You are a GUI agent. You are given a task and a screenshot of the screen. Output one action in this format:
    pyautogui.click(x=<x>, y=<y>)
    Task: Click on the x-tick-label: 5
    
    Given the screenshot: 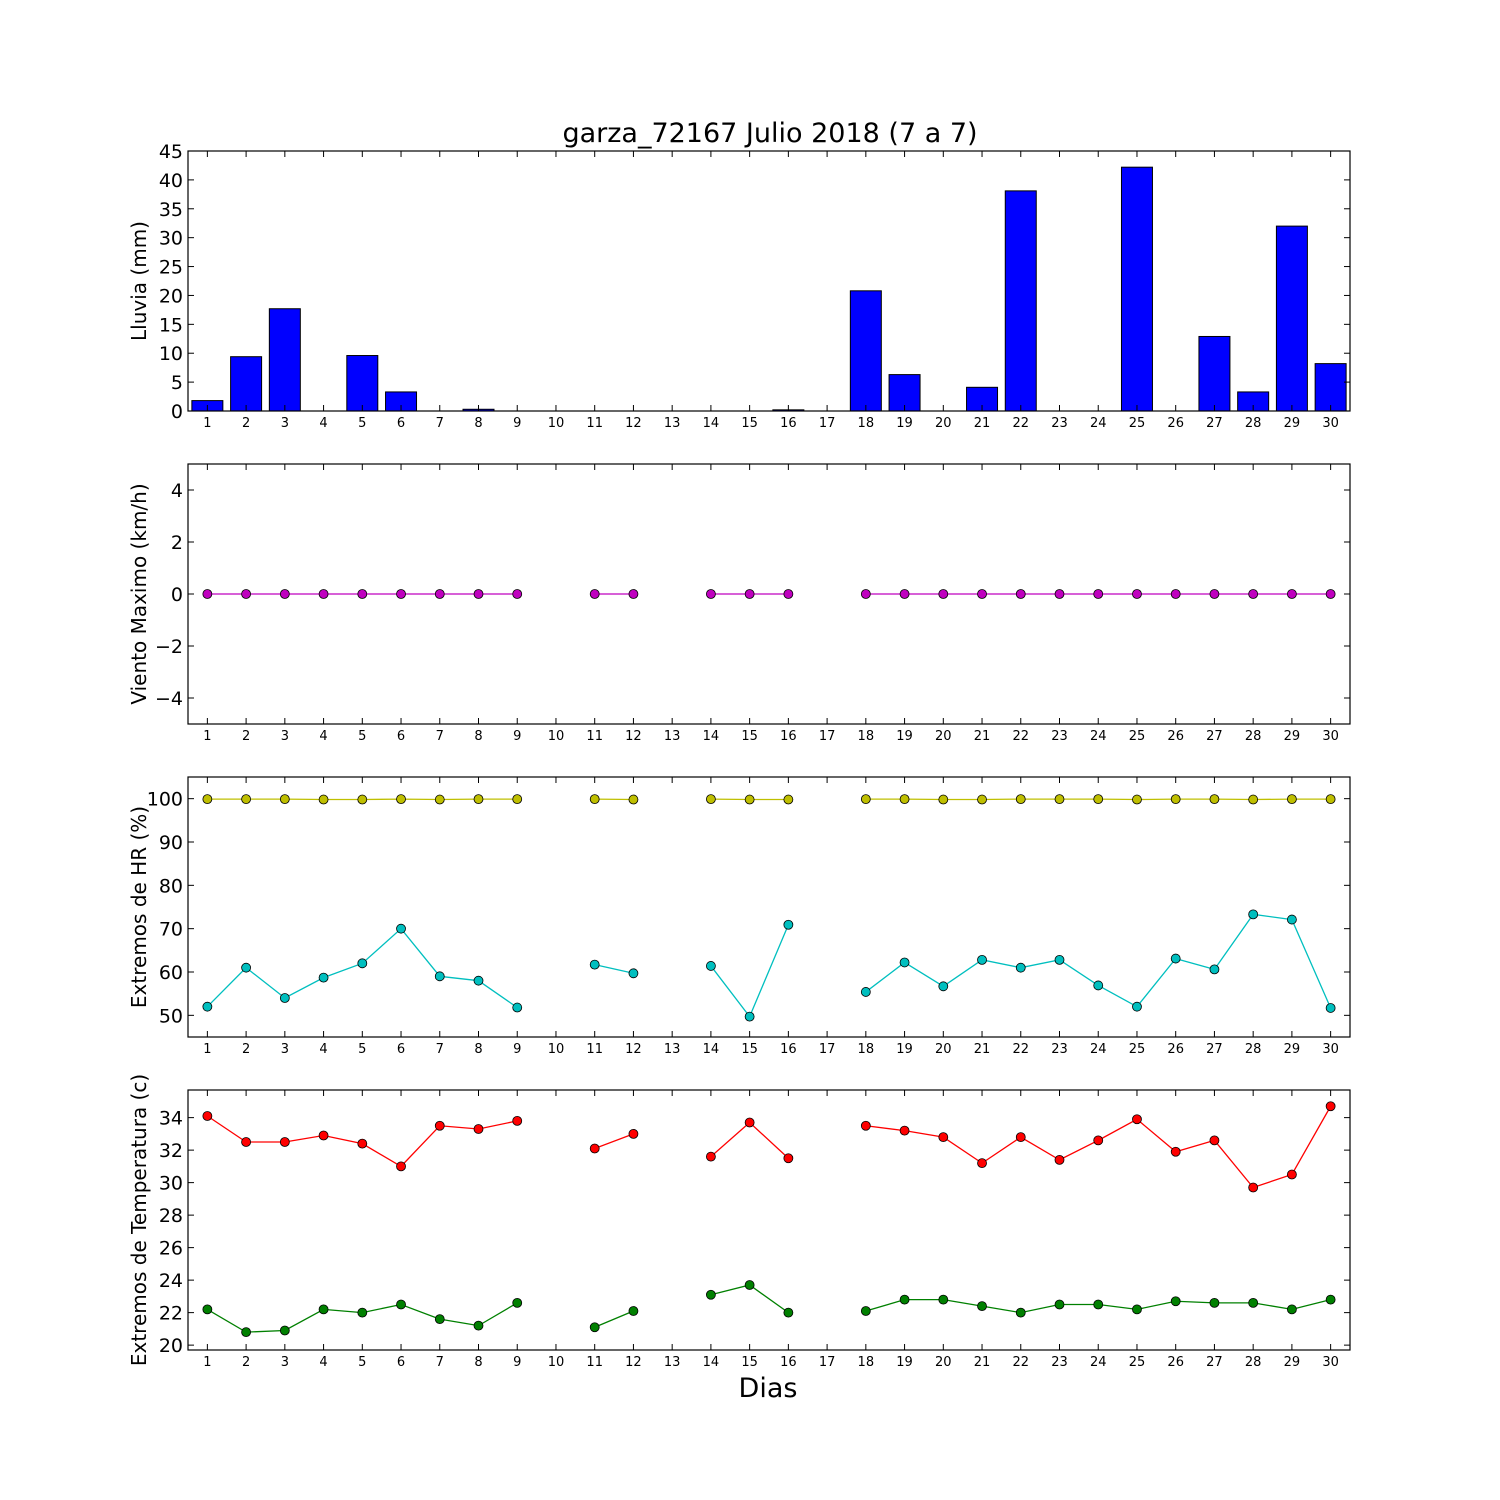 What is the action you would take?
    pyautogui.click(x=362, y=1362)
    